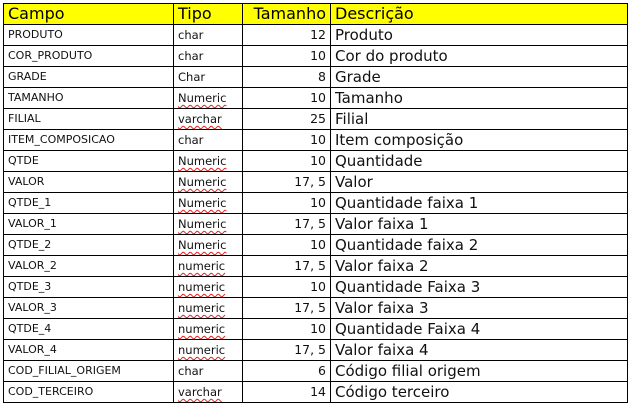  Describe the element at coordinates (479, 140) in the screenshot. I see `cell-descricao: Item composição` at that location.